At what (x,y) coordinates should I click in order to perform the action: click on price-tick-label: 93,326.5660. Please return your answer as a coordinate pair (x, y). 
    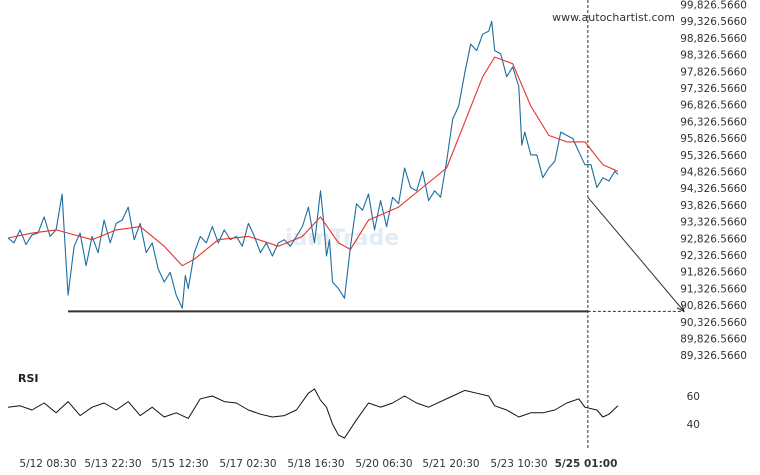
    Looking at the image, I should click on (713, 223).